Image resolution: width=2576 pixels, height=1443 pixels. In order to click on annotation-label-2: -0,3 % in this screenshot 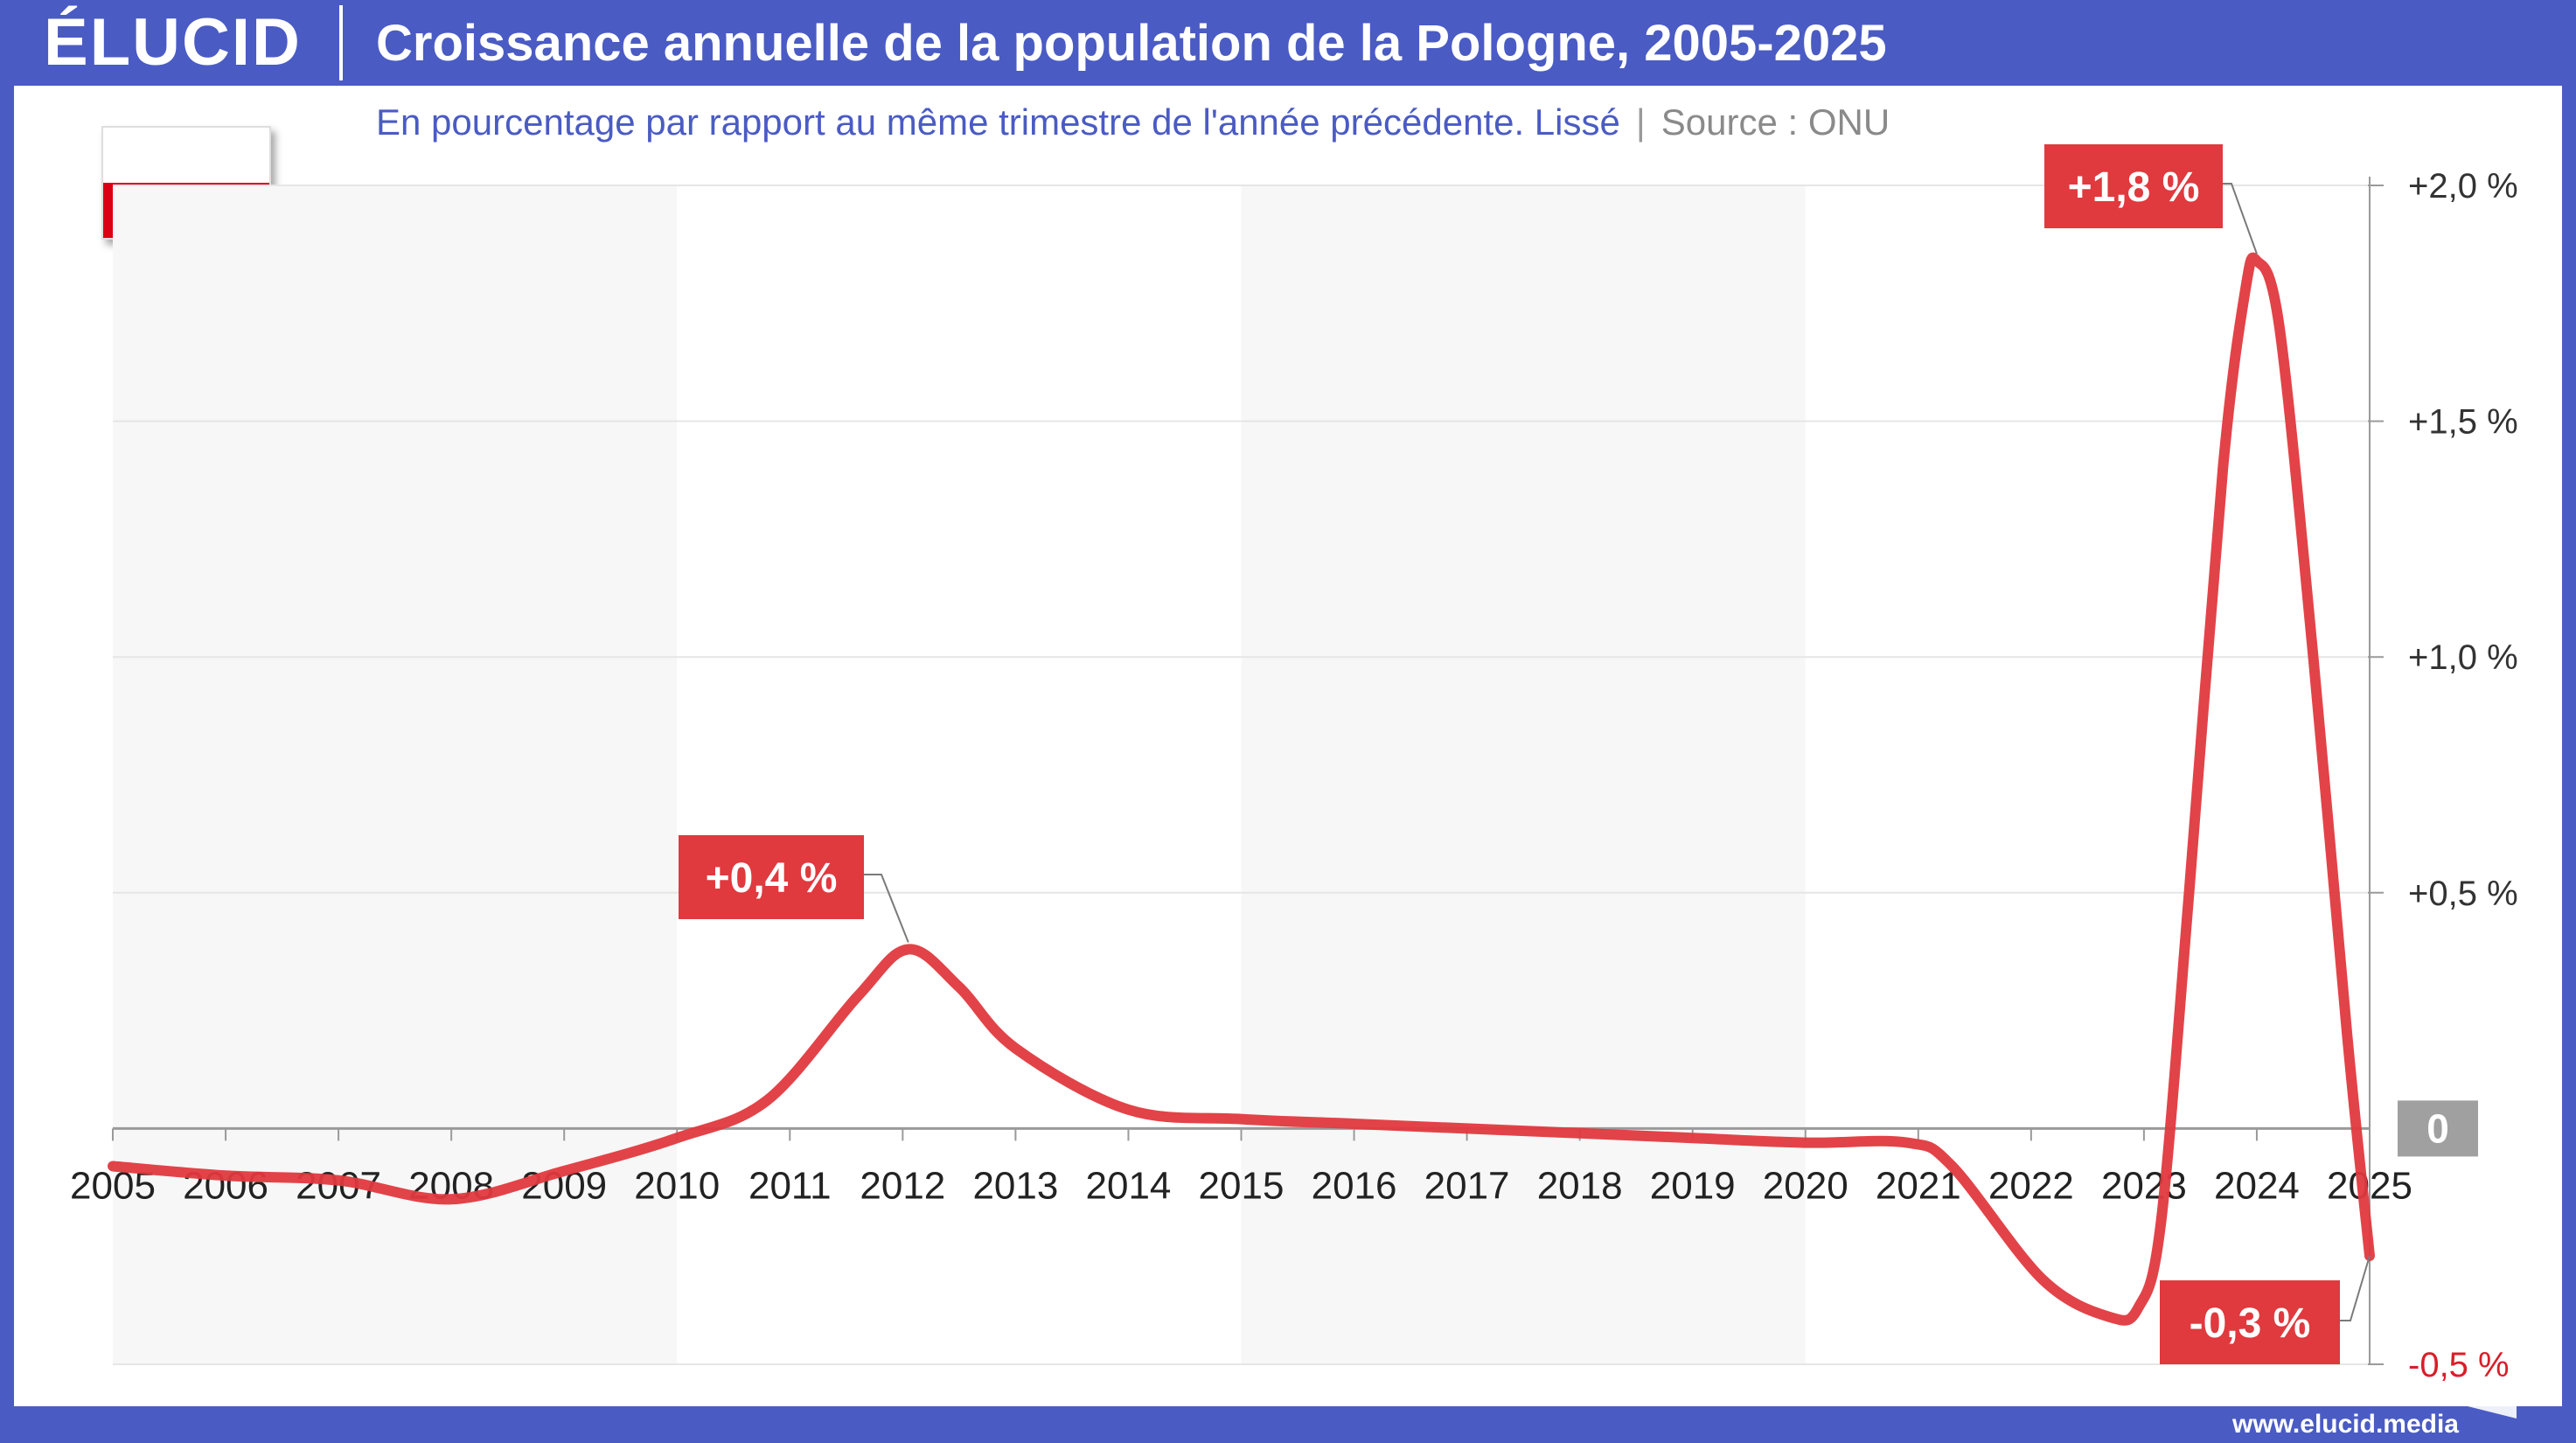, I will do `click(2250, 1323)`.